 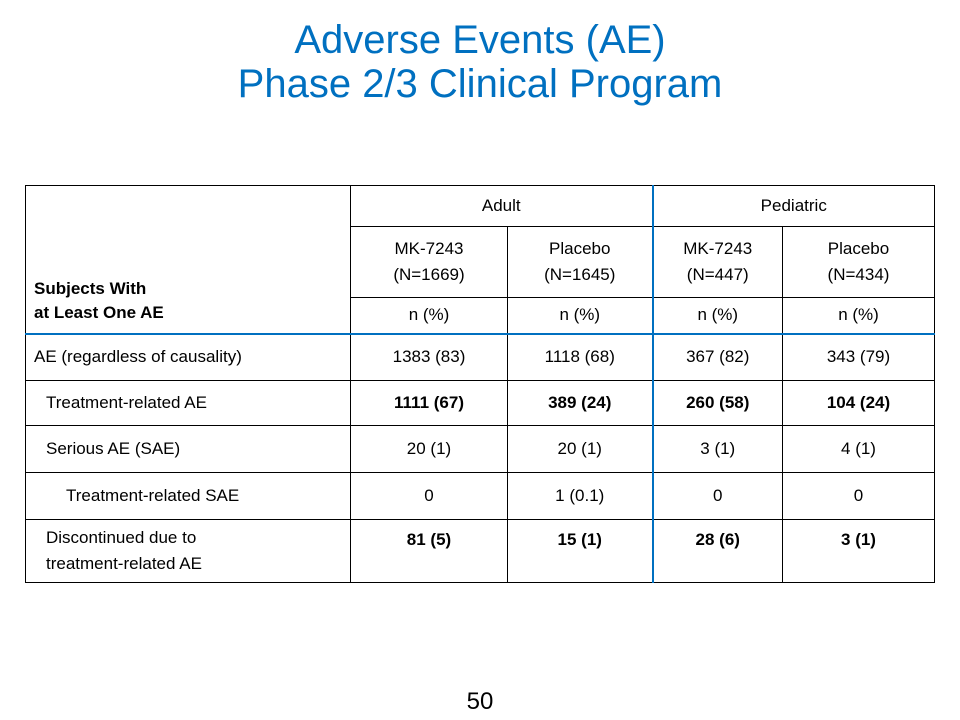 I want to click on table-cell: 1 (0.1), so click(x=580, y=496).